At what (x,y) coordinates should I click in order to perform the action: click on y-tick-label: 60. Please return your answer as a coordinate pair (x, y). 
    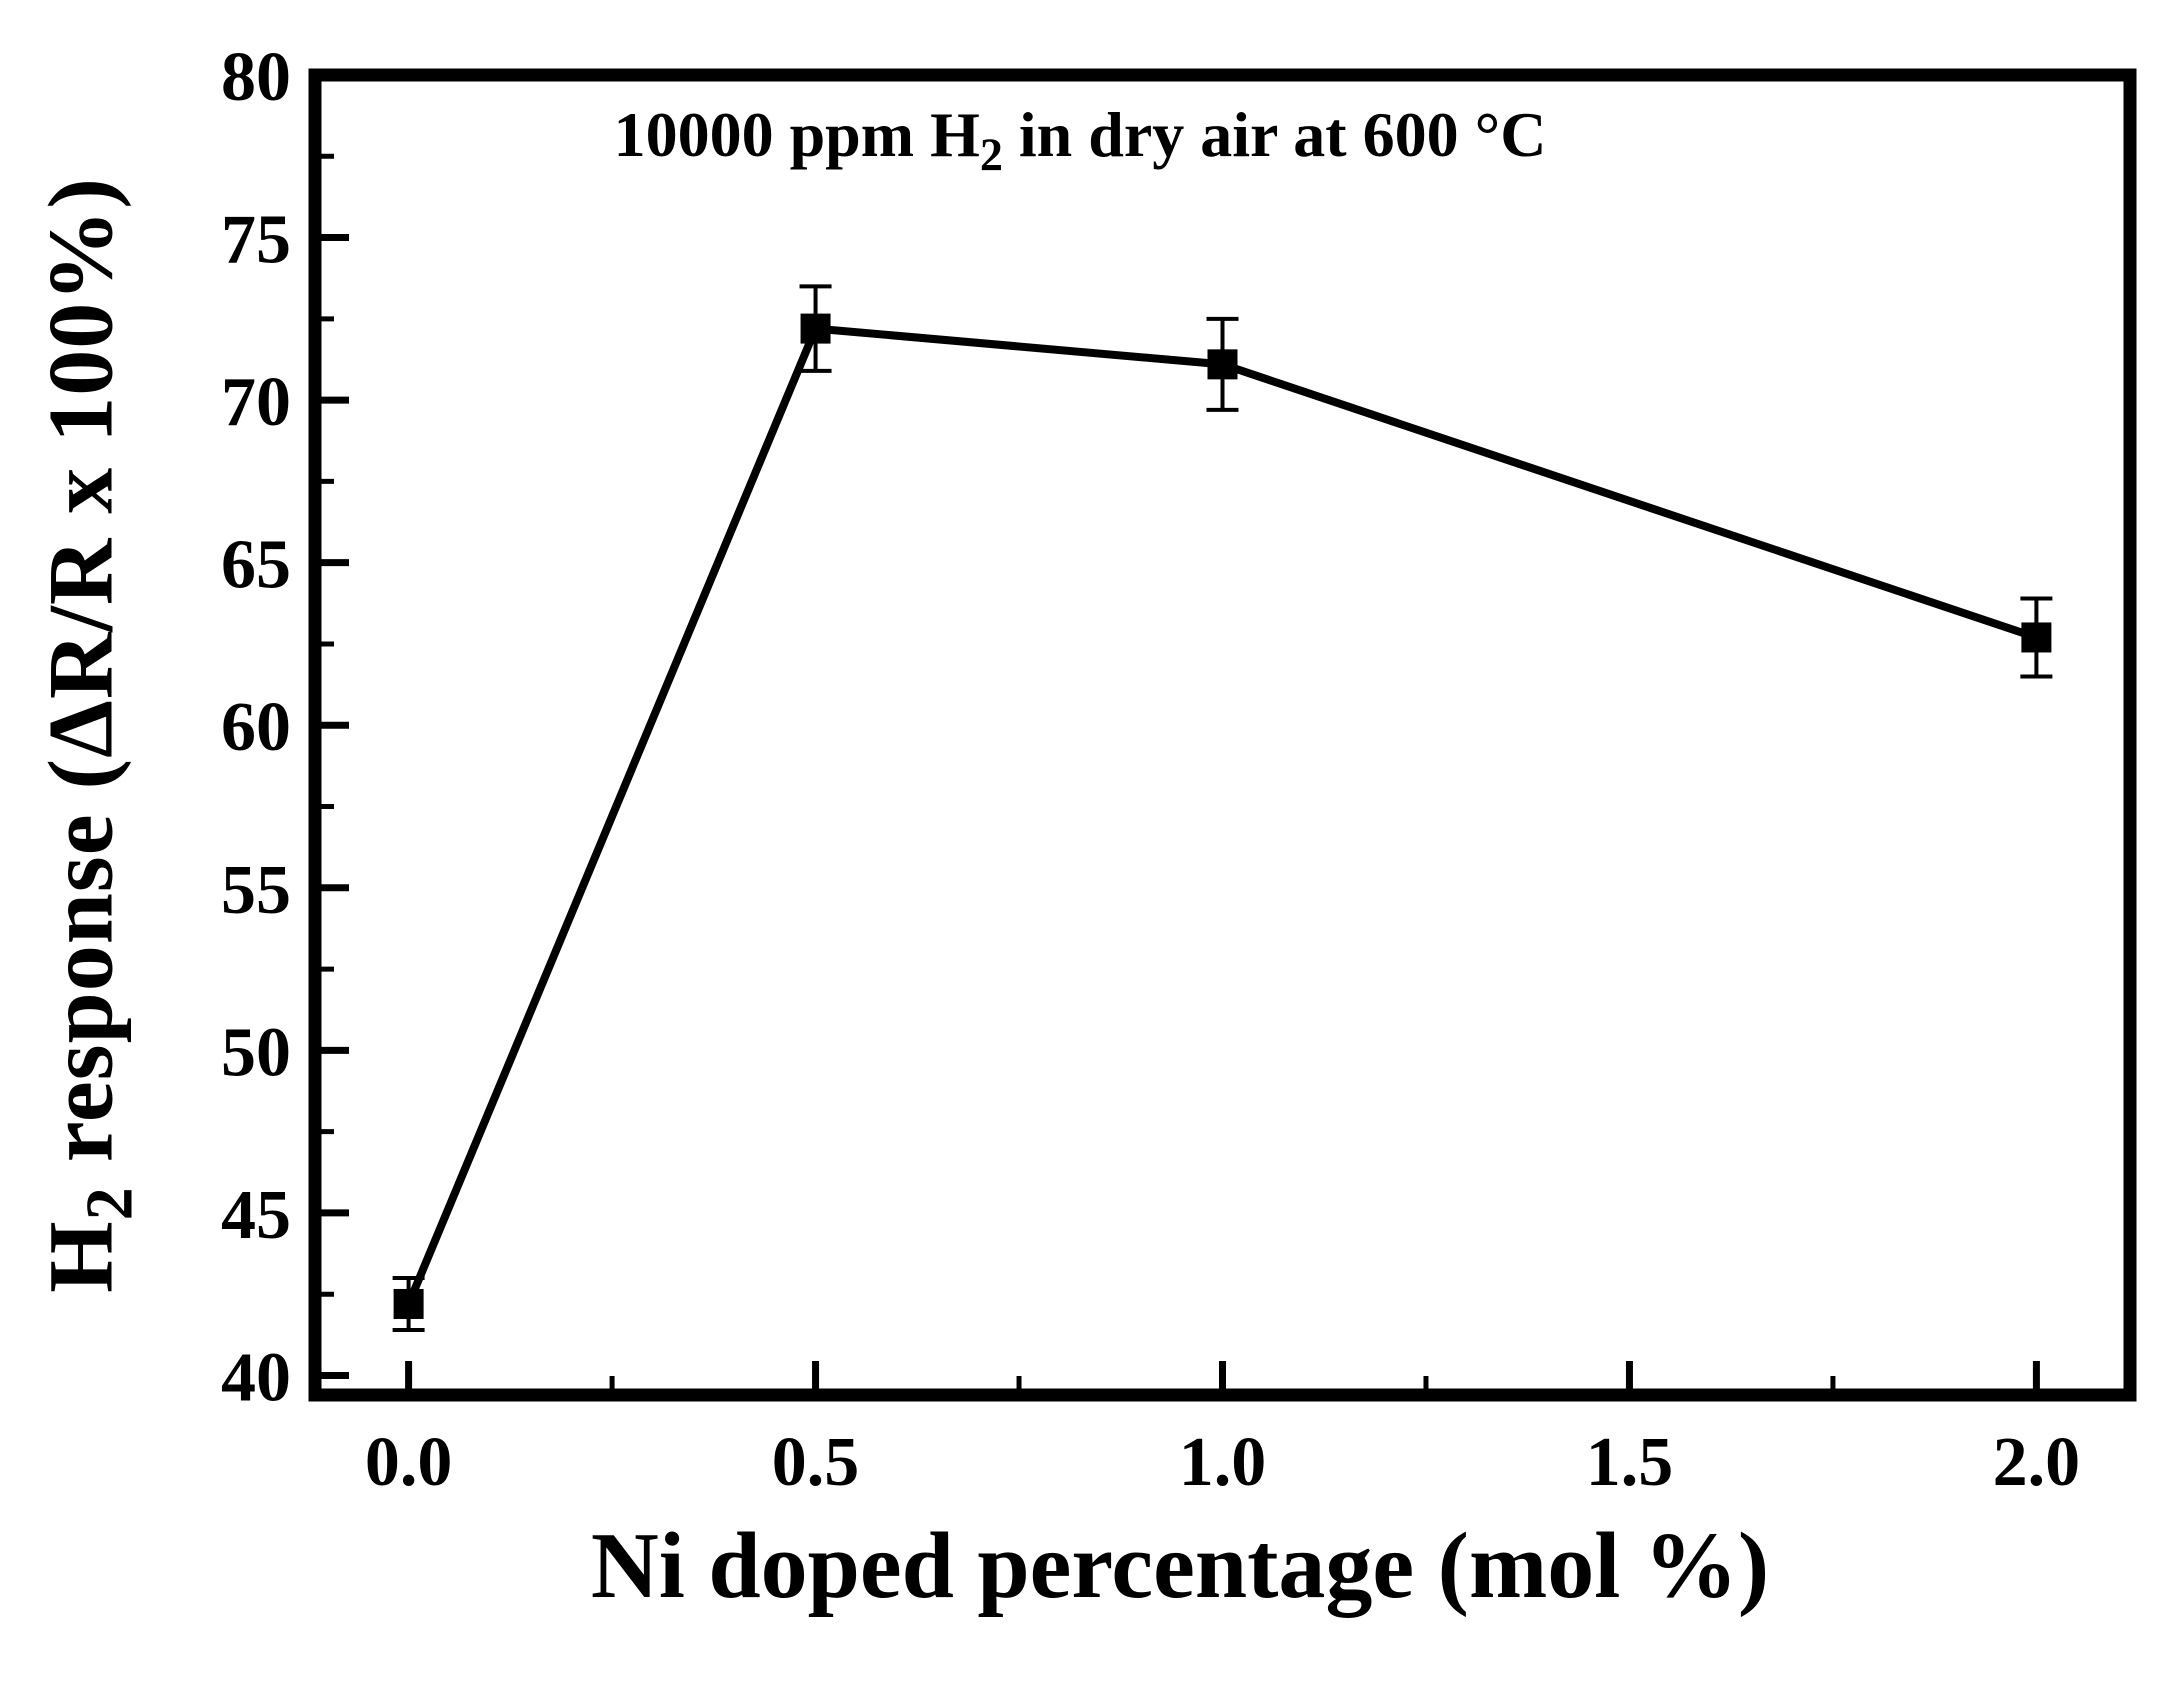
    Looking at the image, I should click on (256, 727).